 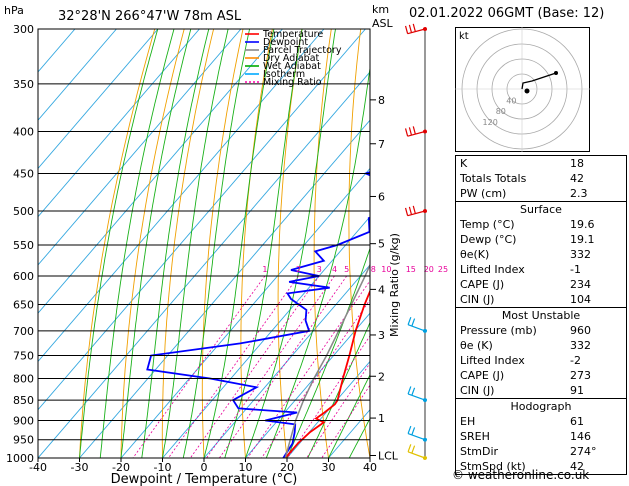 I want to click on index-value: 18, so click(x=577, y=163).